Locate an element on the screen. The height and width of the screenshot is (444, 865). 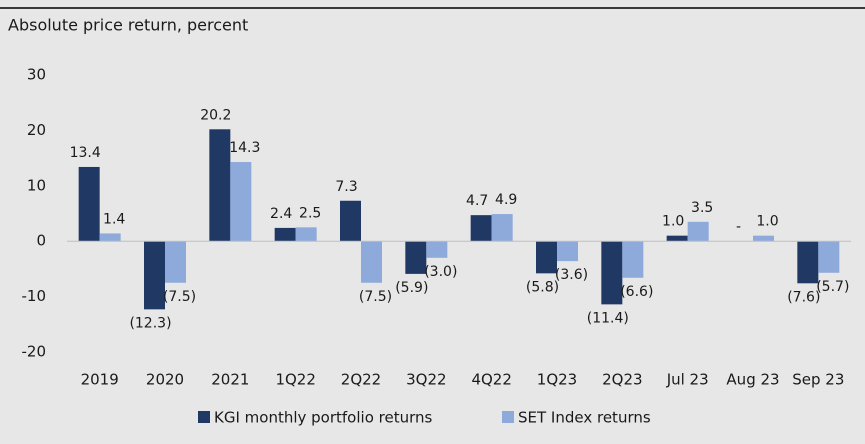
x-tick-label: 1Q22 is located at coordinates (295, 380).